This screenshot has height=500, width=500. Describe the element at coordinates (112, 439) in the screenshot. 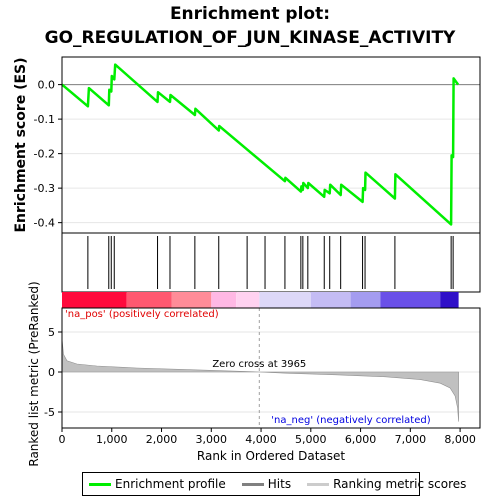

I see `metric-xtick-label: 1,000` at that location.